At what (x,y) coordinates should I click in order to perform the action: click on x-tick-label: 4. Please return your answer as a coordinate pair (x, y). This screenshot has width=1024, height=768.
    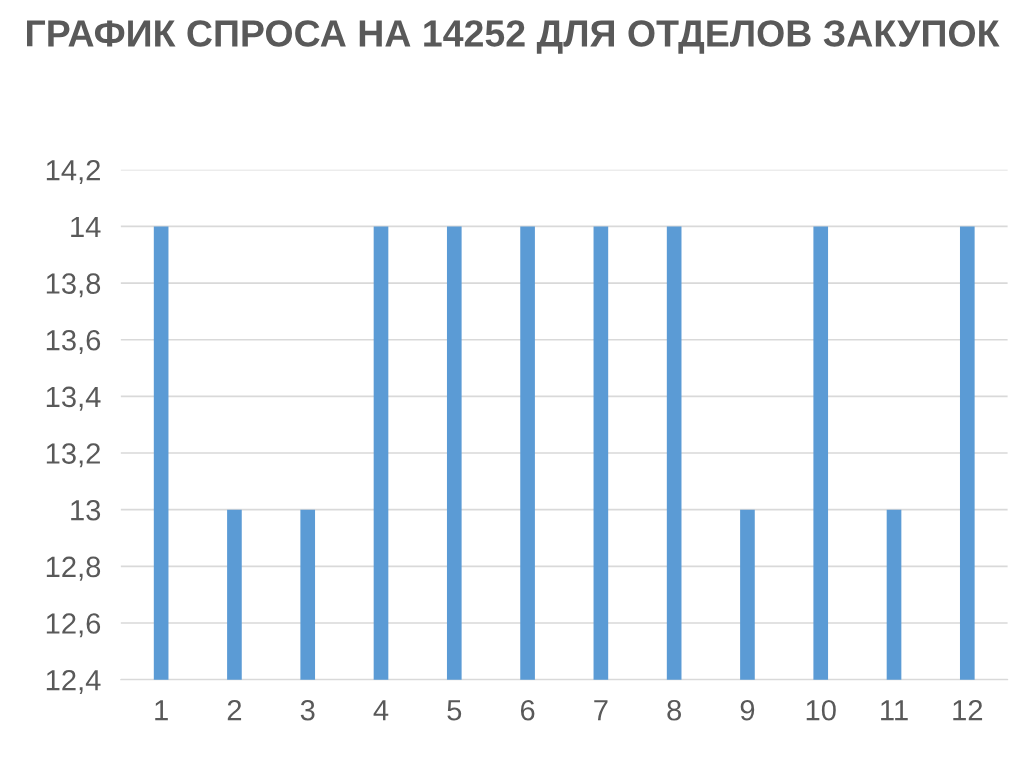
    Looking at the image, I should click on (381, 710).